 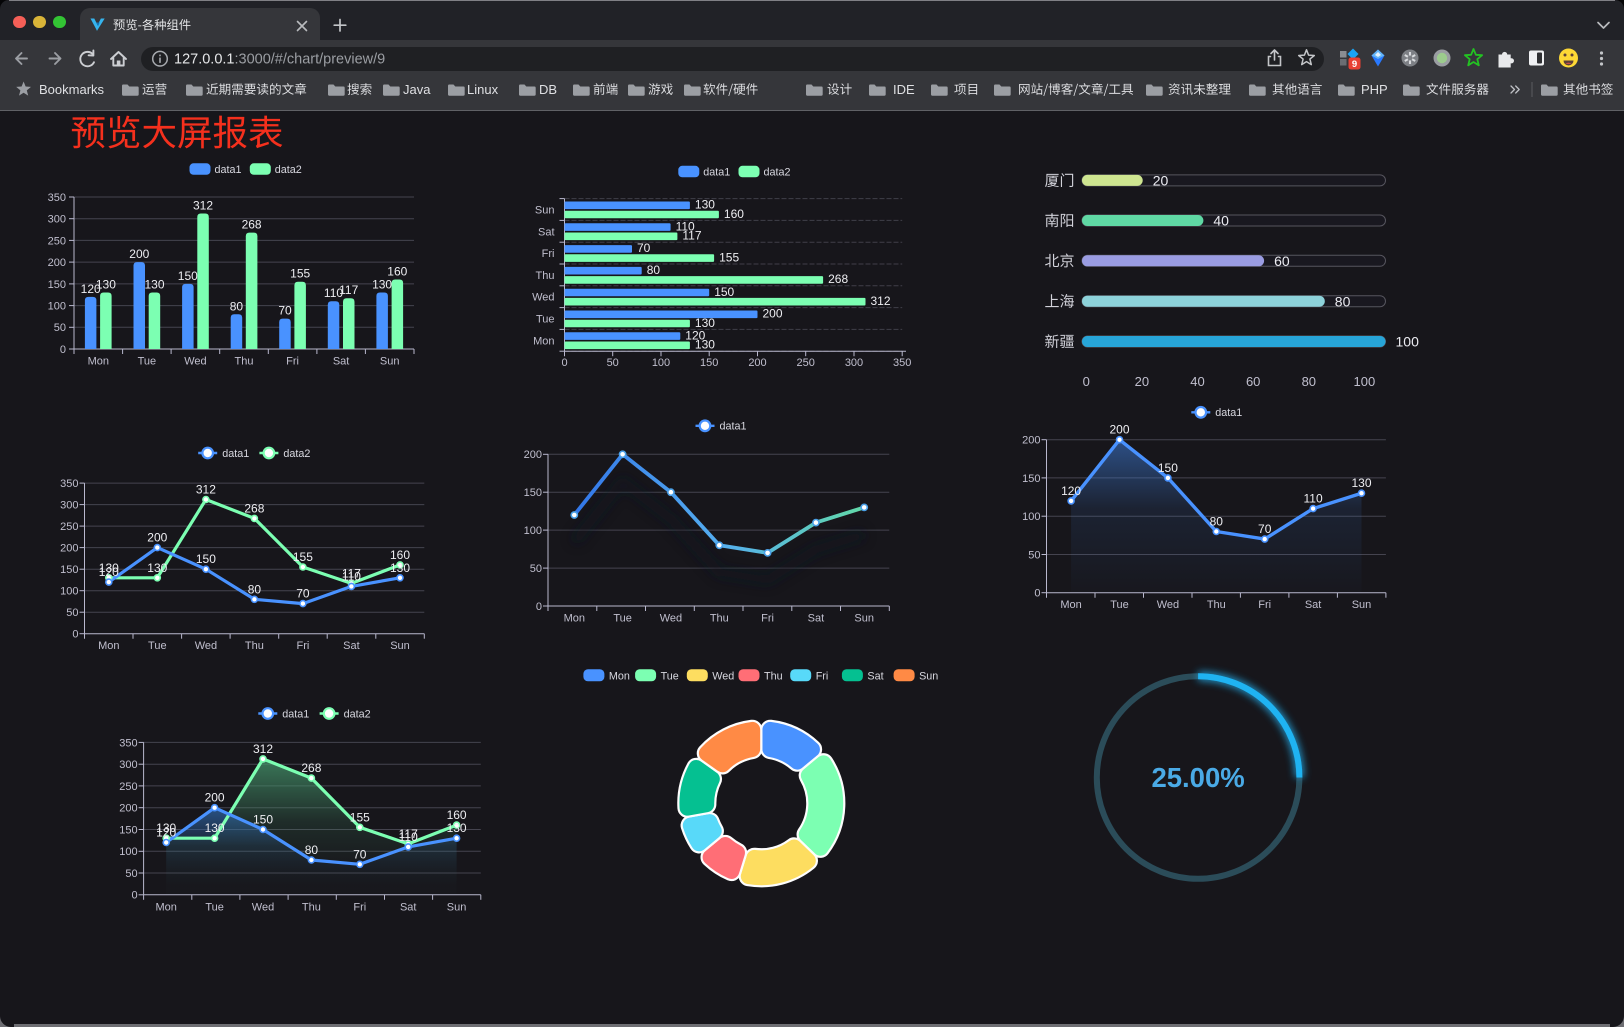 What do you see at coordinates (1142, 381) in the screenshot?
I see `svg-text: 20` at bounding box center [1142, 381].